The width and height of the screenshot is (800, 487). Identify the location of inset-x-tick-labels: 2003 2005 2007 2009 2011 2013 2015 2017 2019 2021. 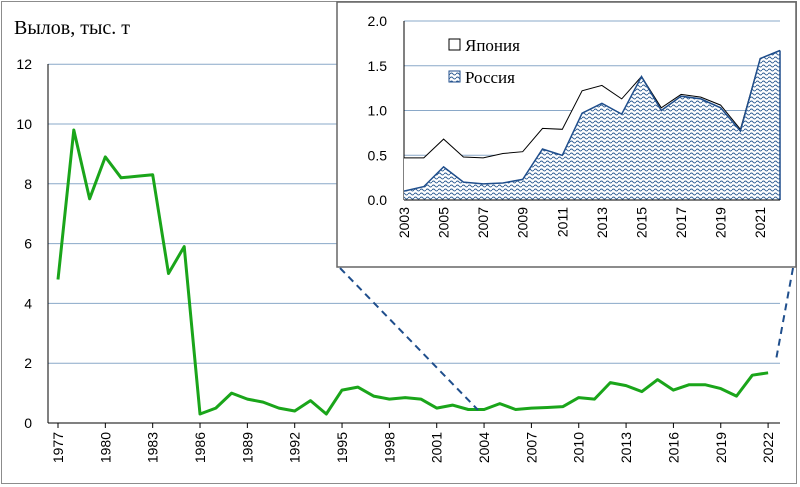
(582, 222).